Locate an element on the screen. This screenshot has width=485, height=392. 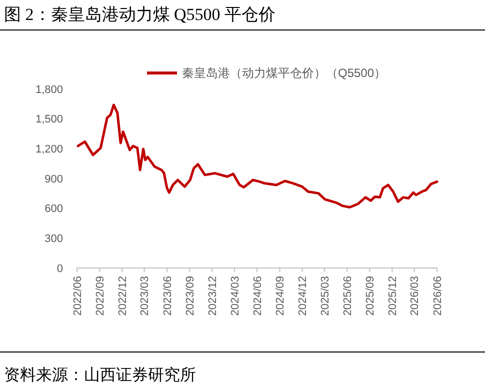
y-tick-label: 1,200 is located at coordinates (49, 150).